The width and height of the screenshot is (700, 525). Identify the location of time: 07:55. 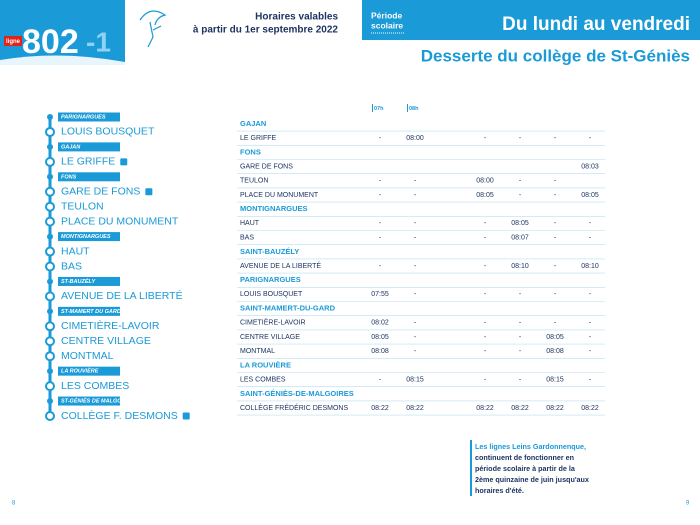
(380, 294).